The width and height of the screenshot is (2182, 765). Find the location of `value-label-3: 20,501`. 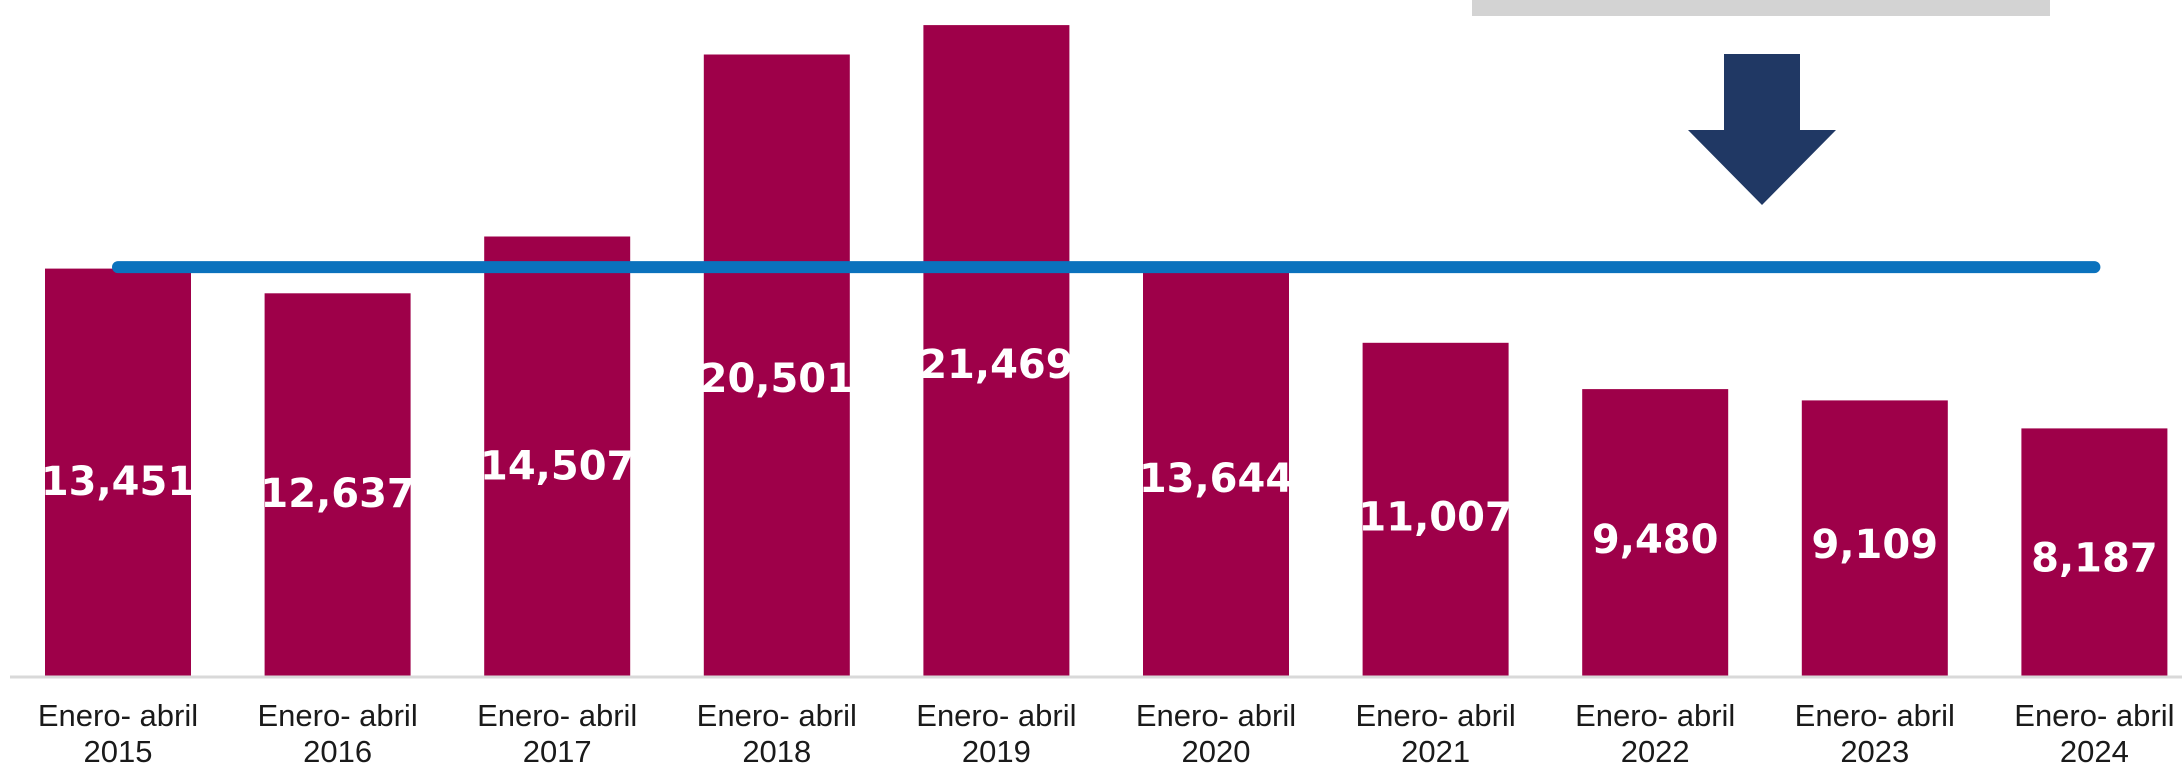

value-label-3: 20,501 is located at coordinates (777, 379).